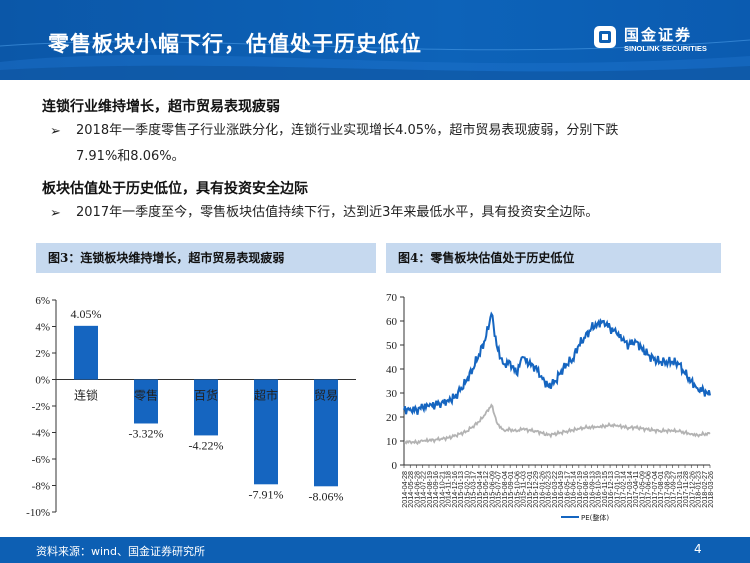  What do you see at coordinates (491, 489) in the screenshot?
I see `x-tick-label: 2015-06-09` at bounding box center [491, 489].